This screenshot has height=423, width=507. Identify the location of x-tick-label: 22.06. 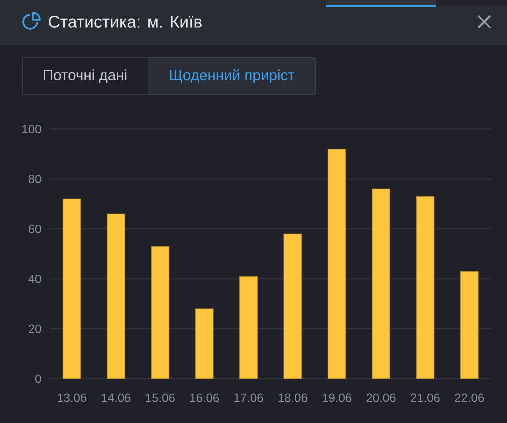
(469, 398).